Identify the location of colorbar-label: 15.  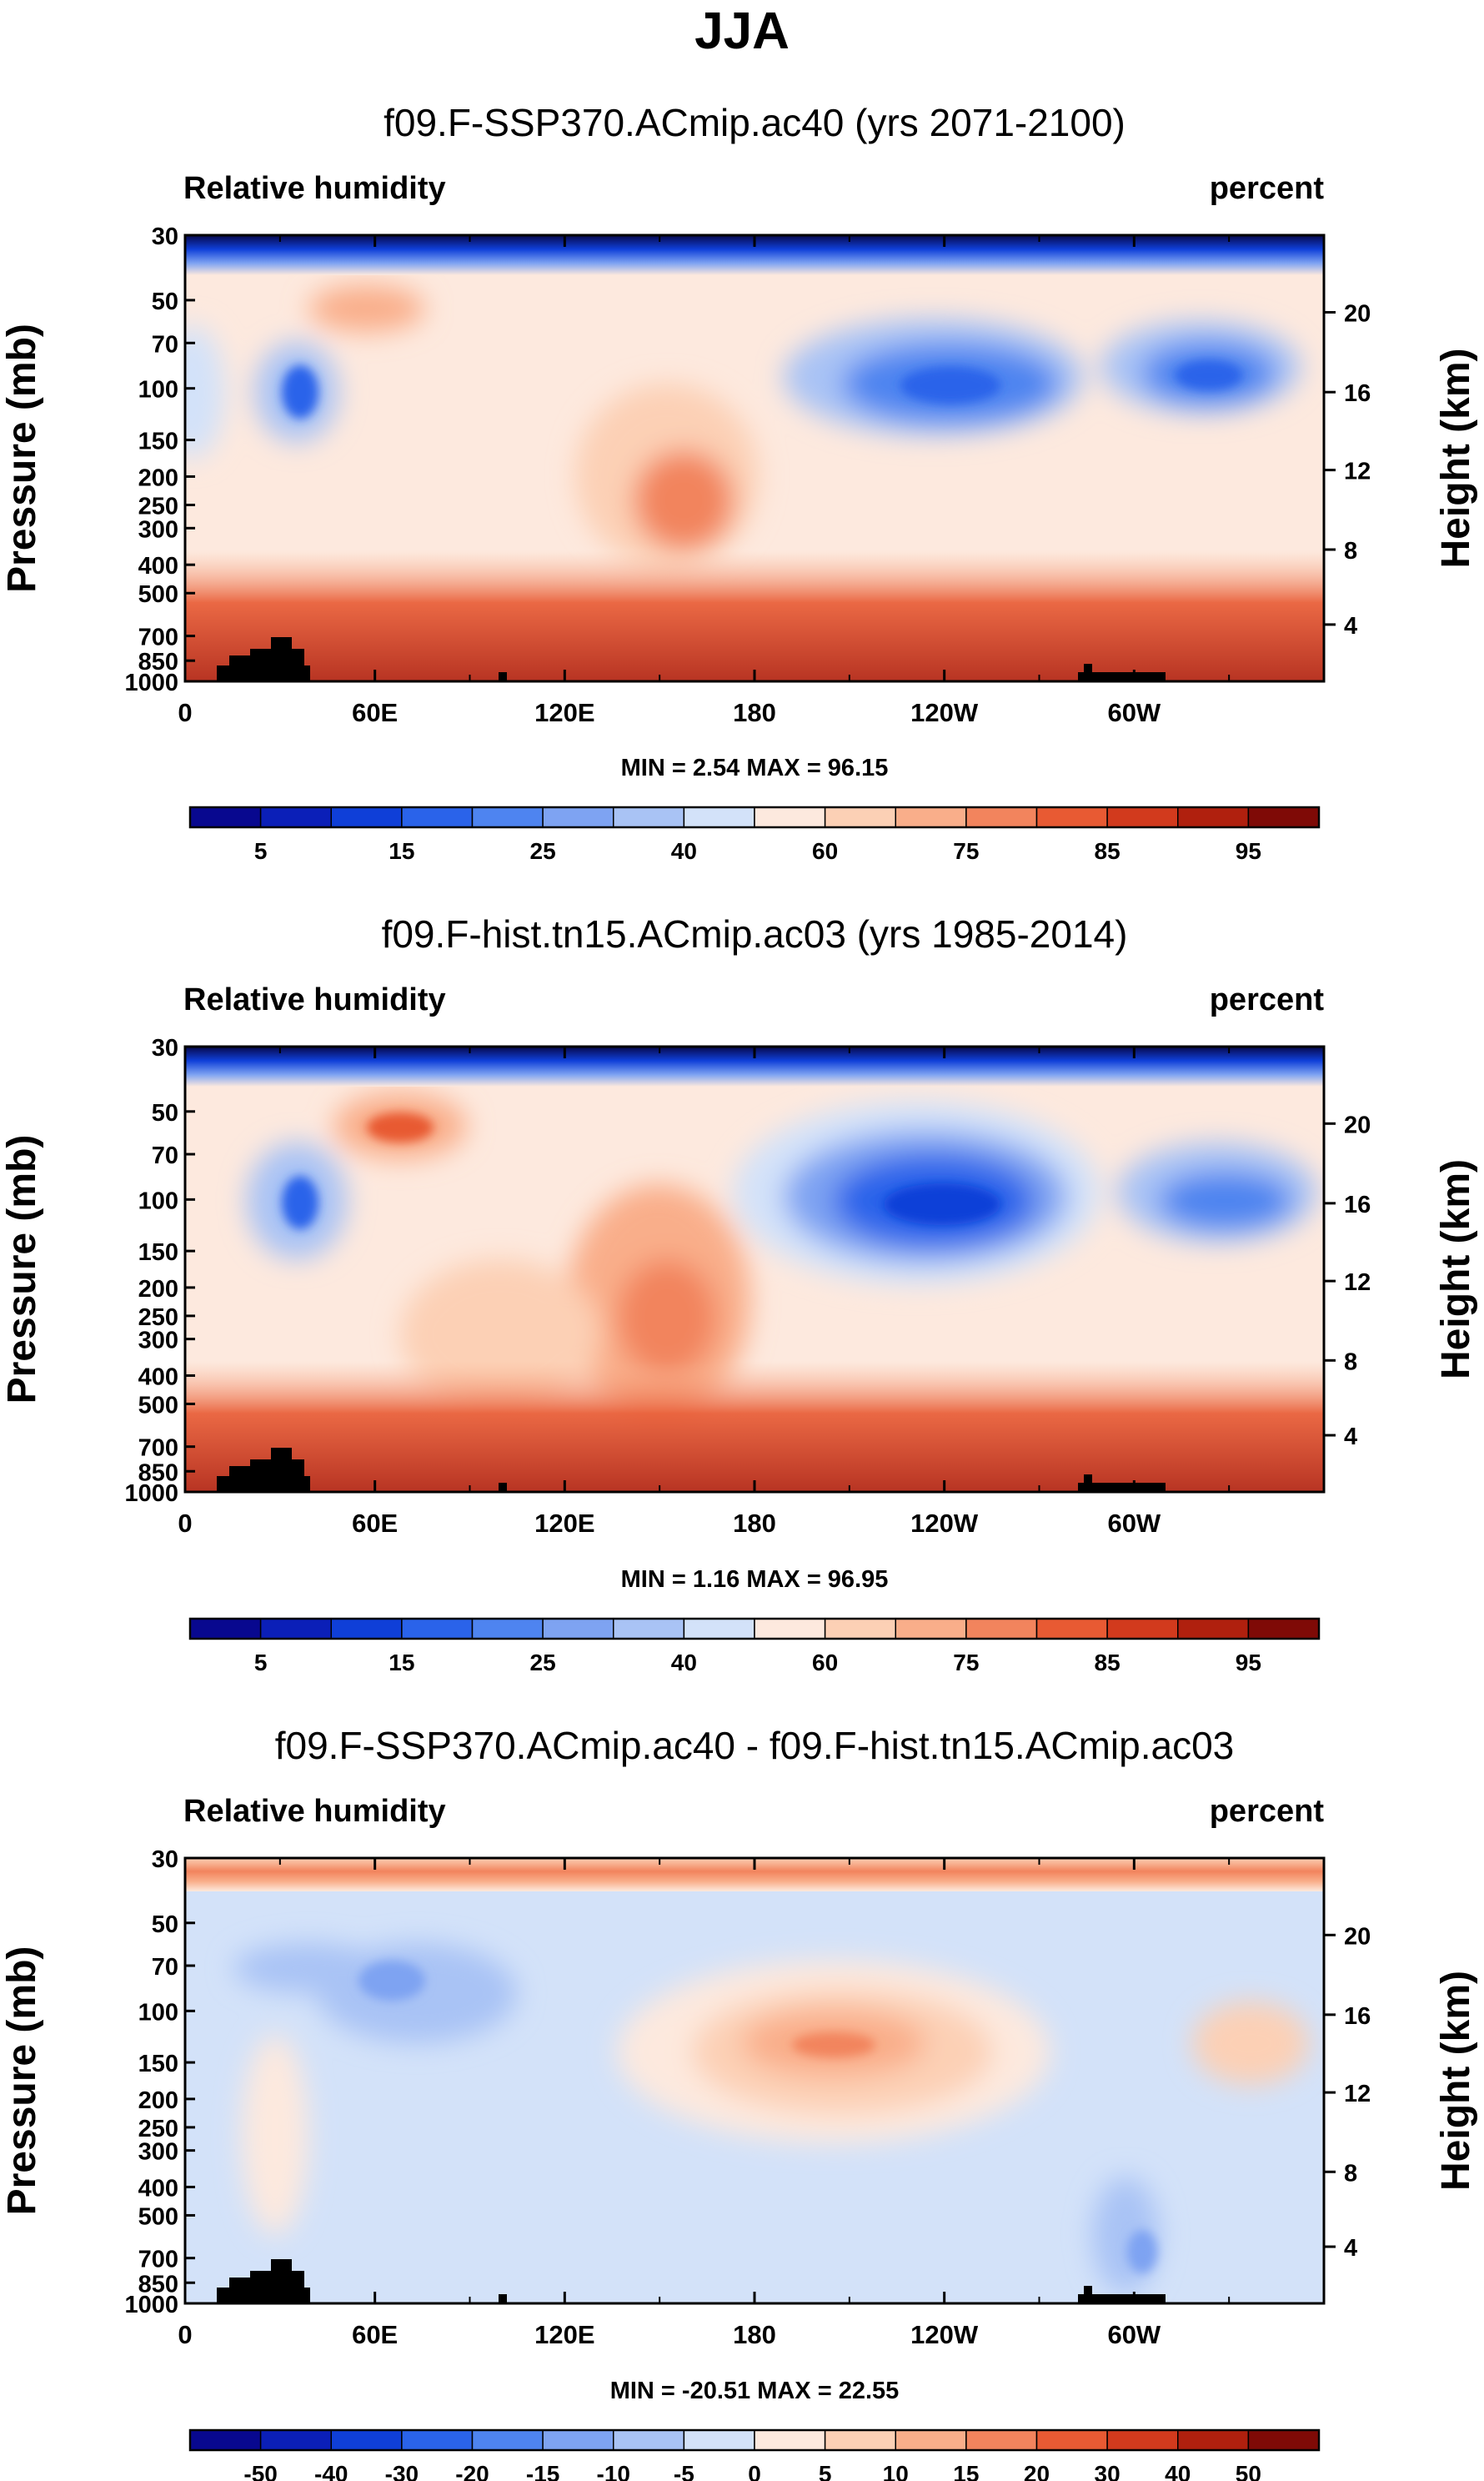
(966, 2471).